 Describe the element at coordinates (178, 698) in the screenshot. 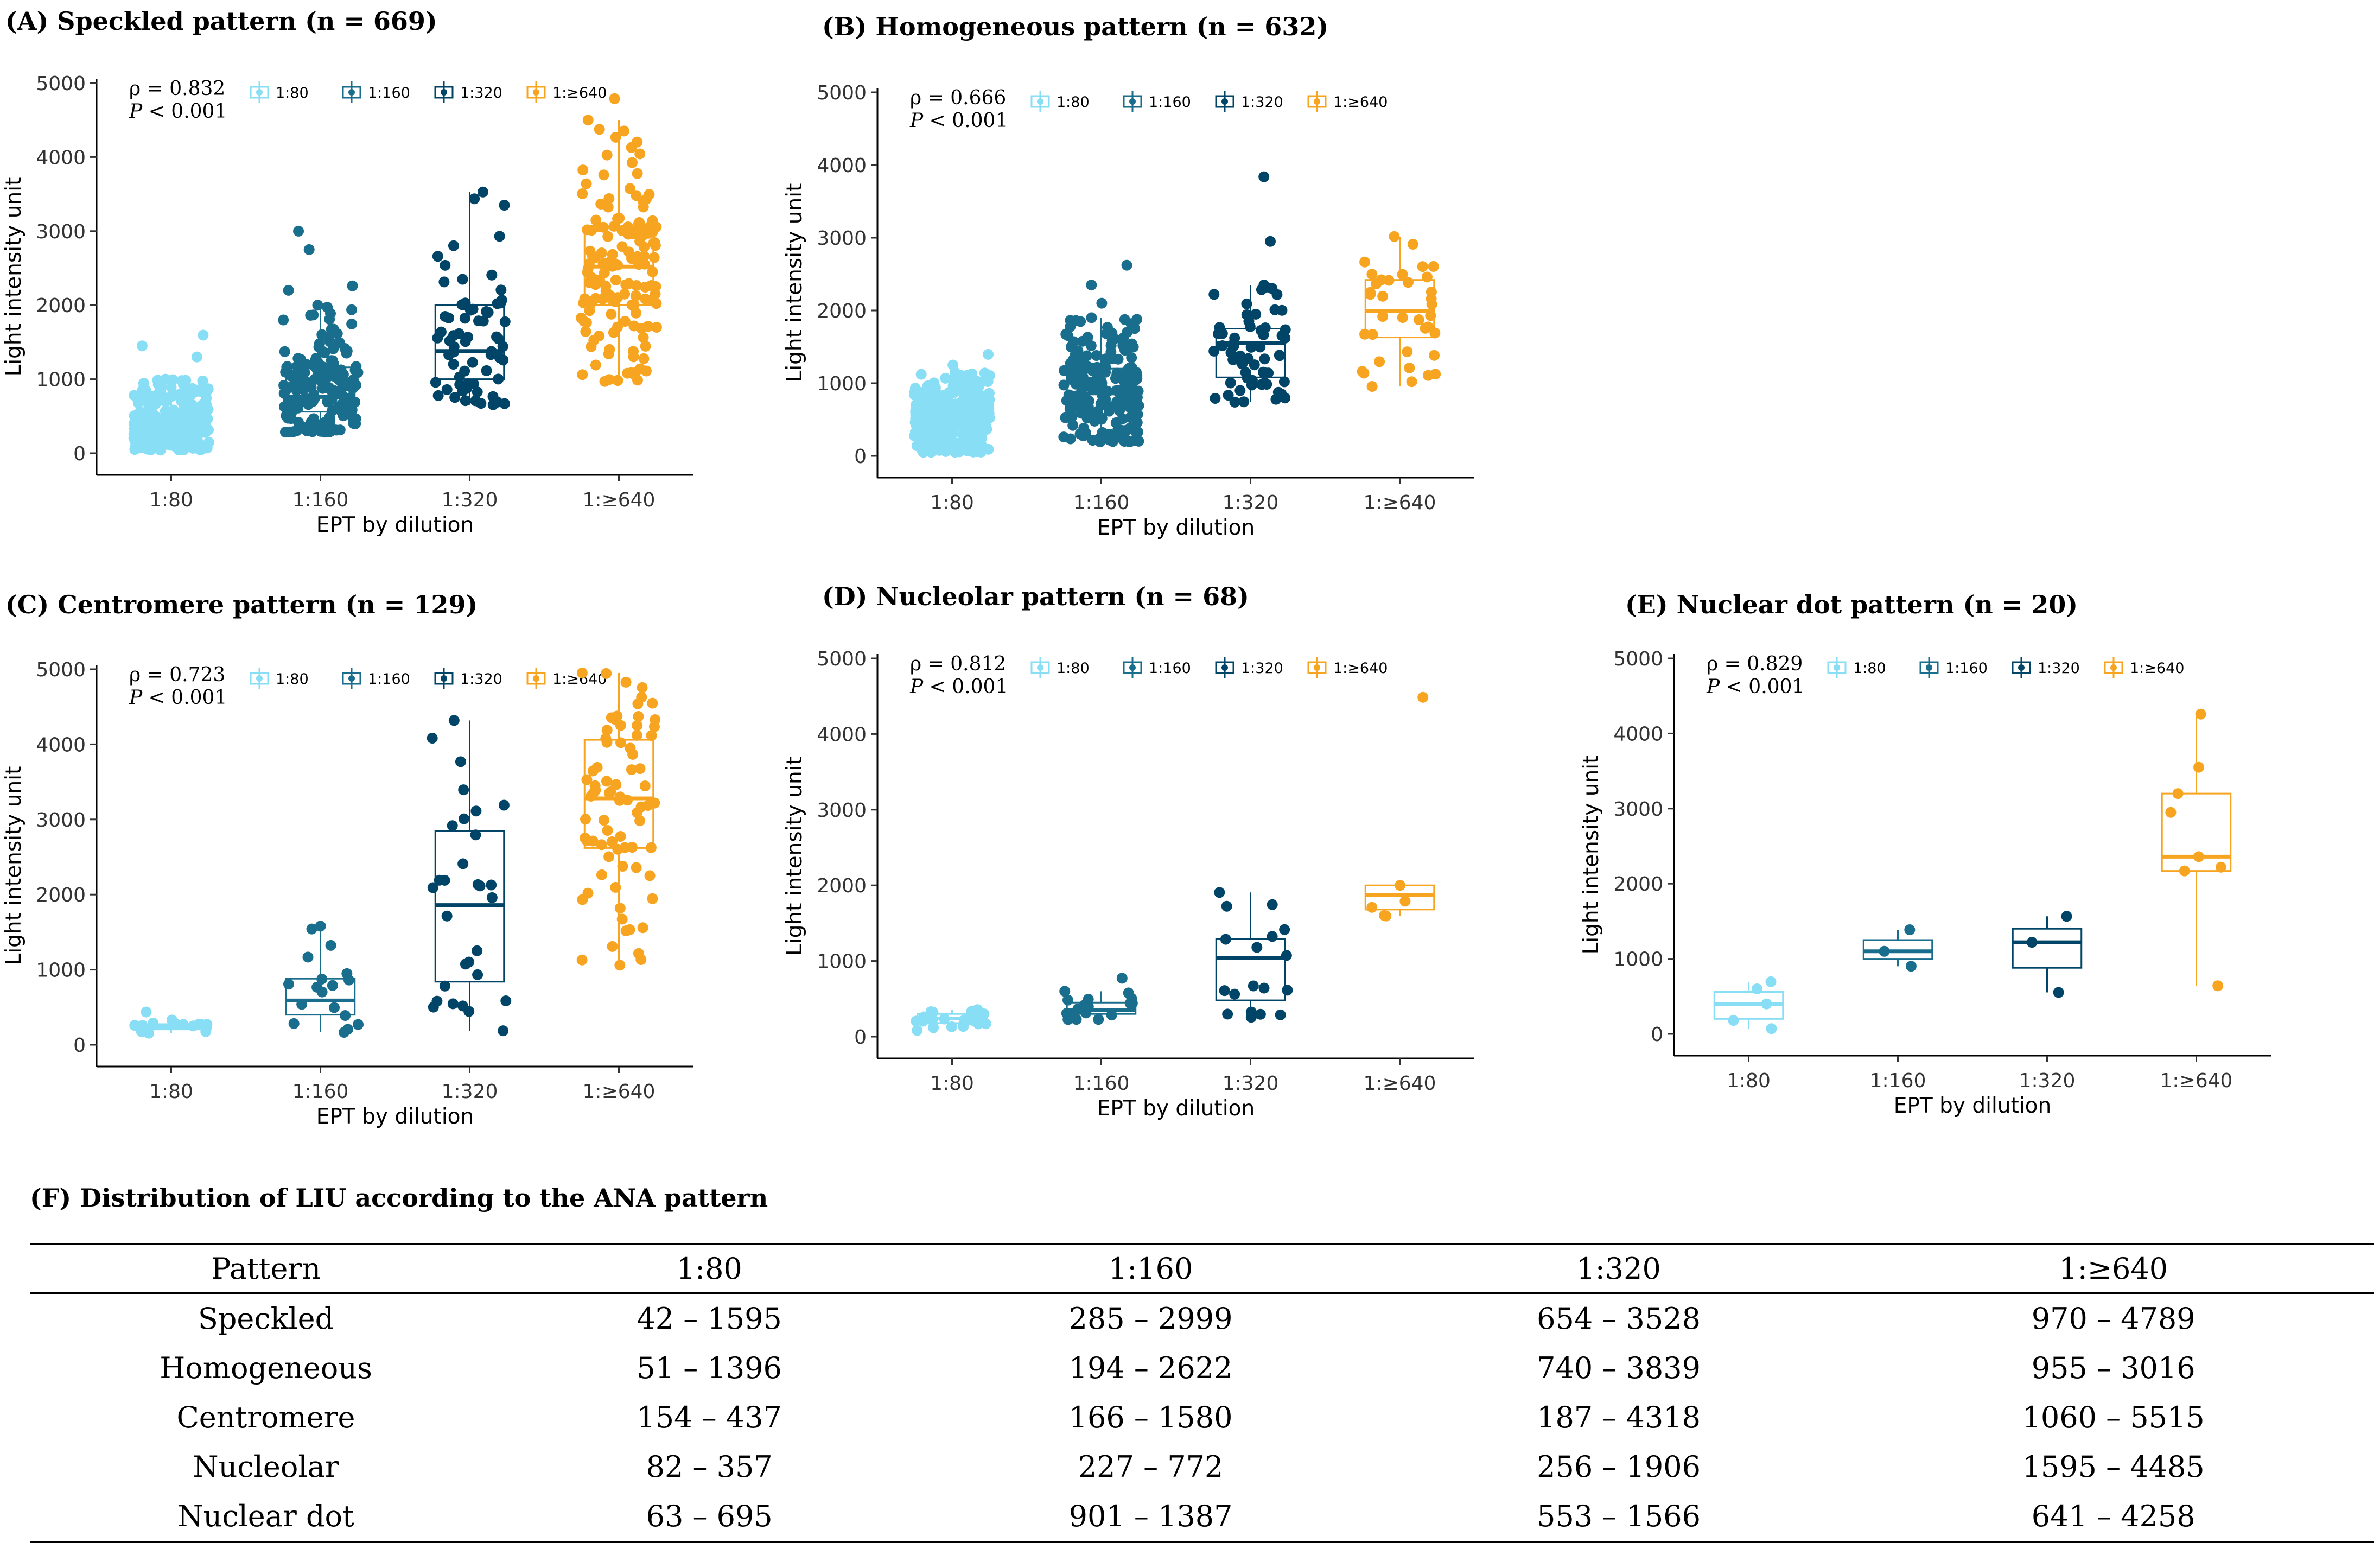

I see `p-value-label: P < 0.001` at that location.